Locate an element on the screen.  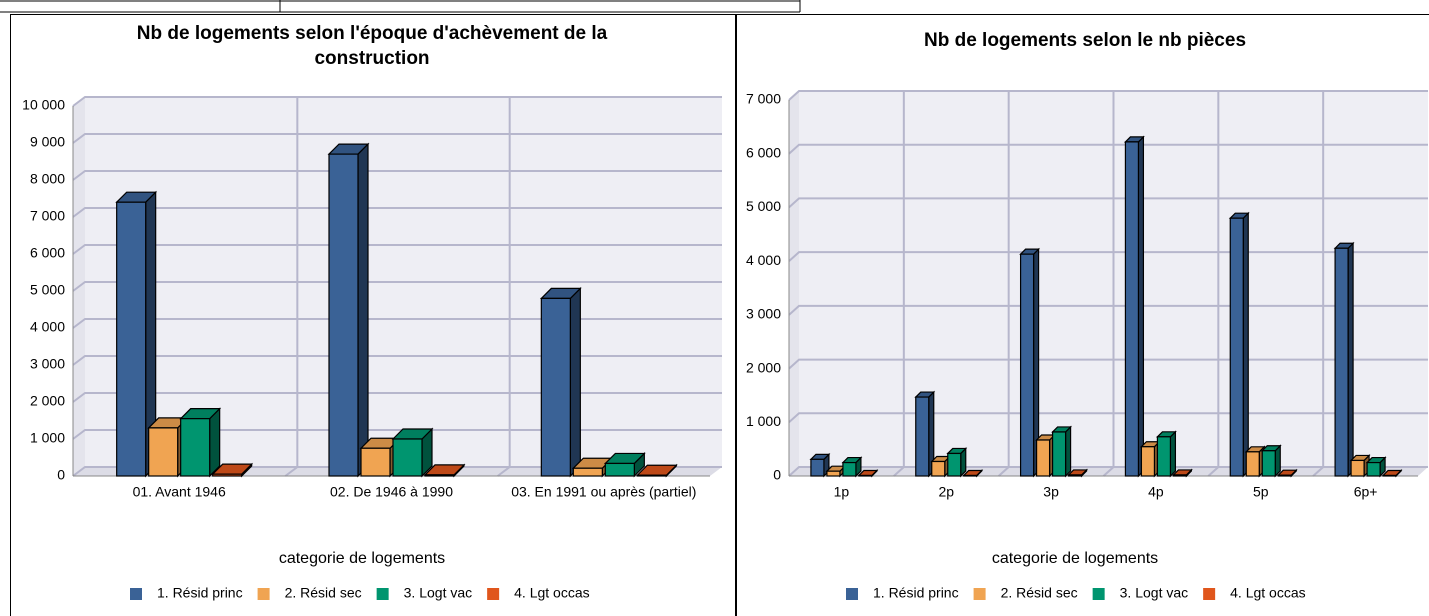
y-tick-label: 9 000 is located at coordinates (47, 142).